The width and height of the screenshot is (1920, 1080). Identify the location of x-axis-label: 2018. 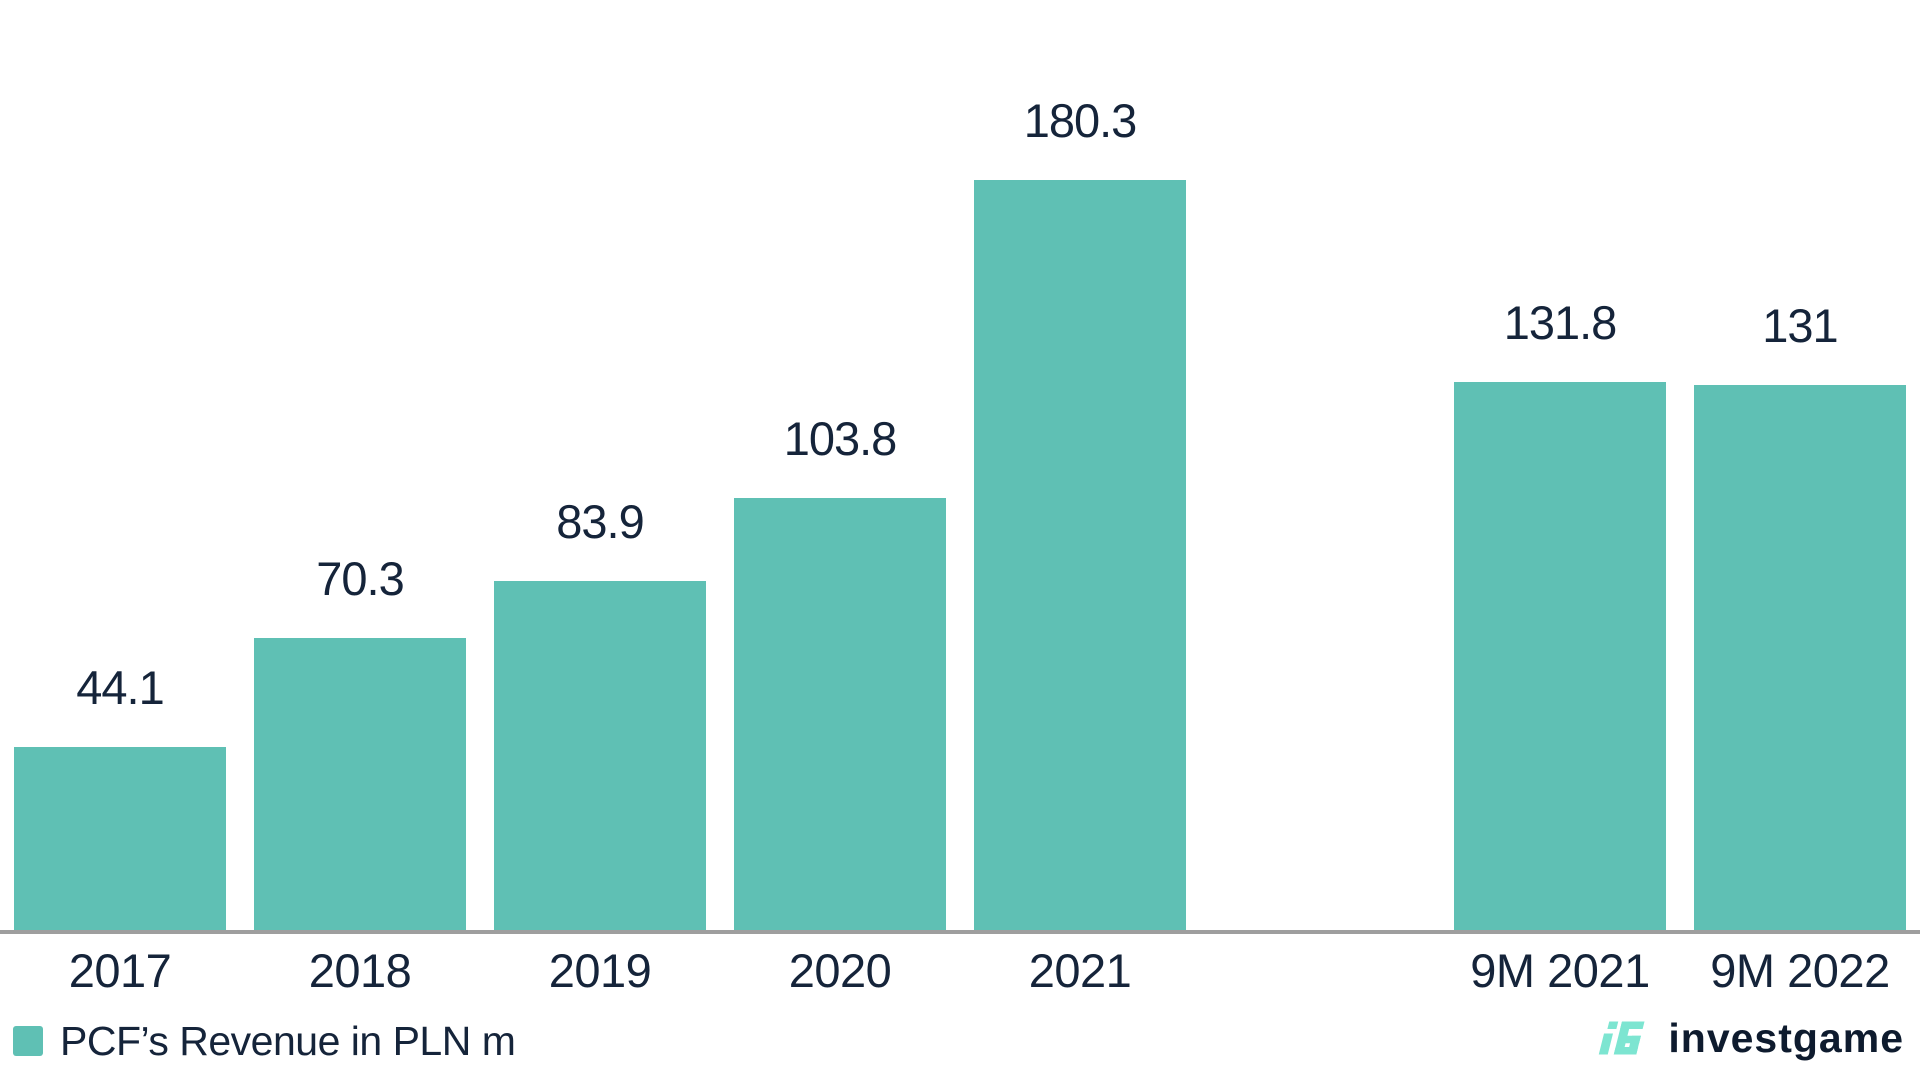
(360, 970).